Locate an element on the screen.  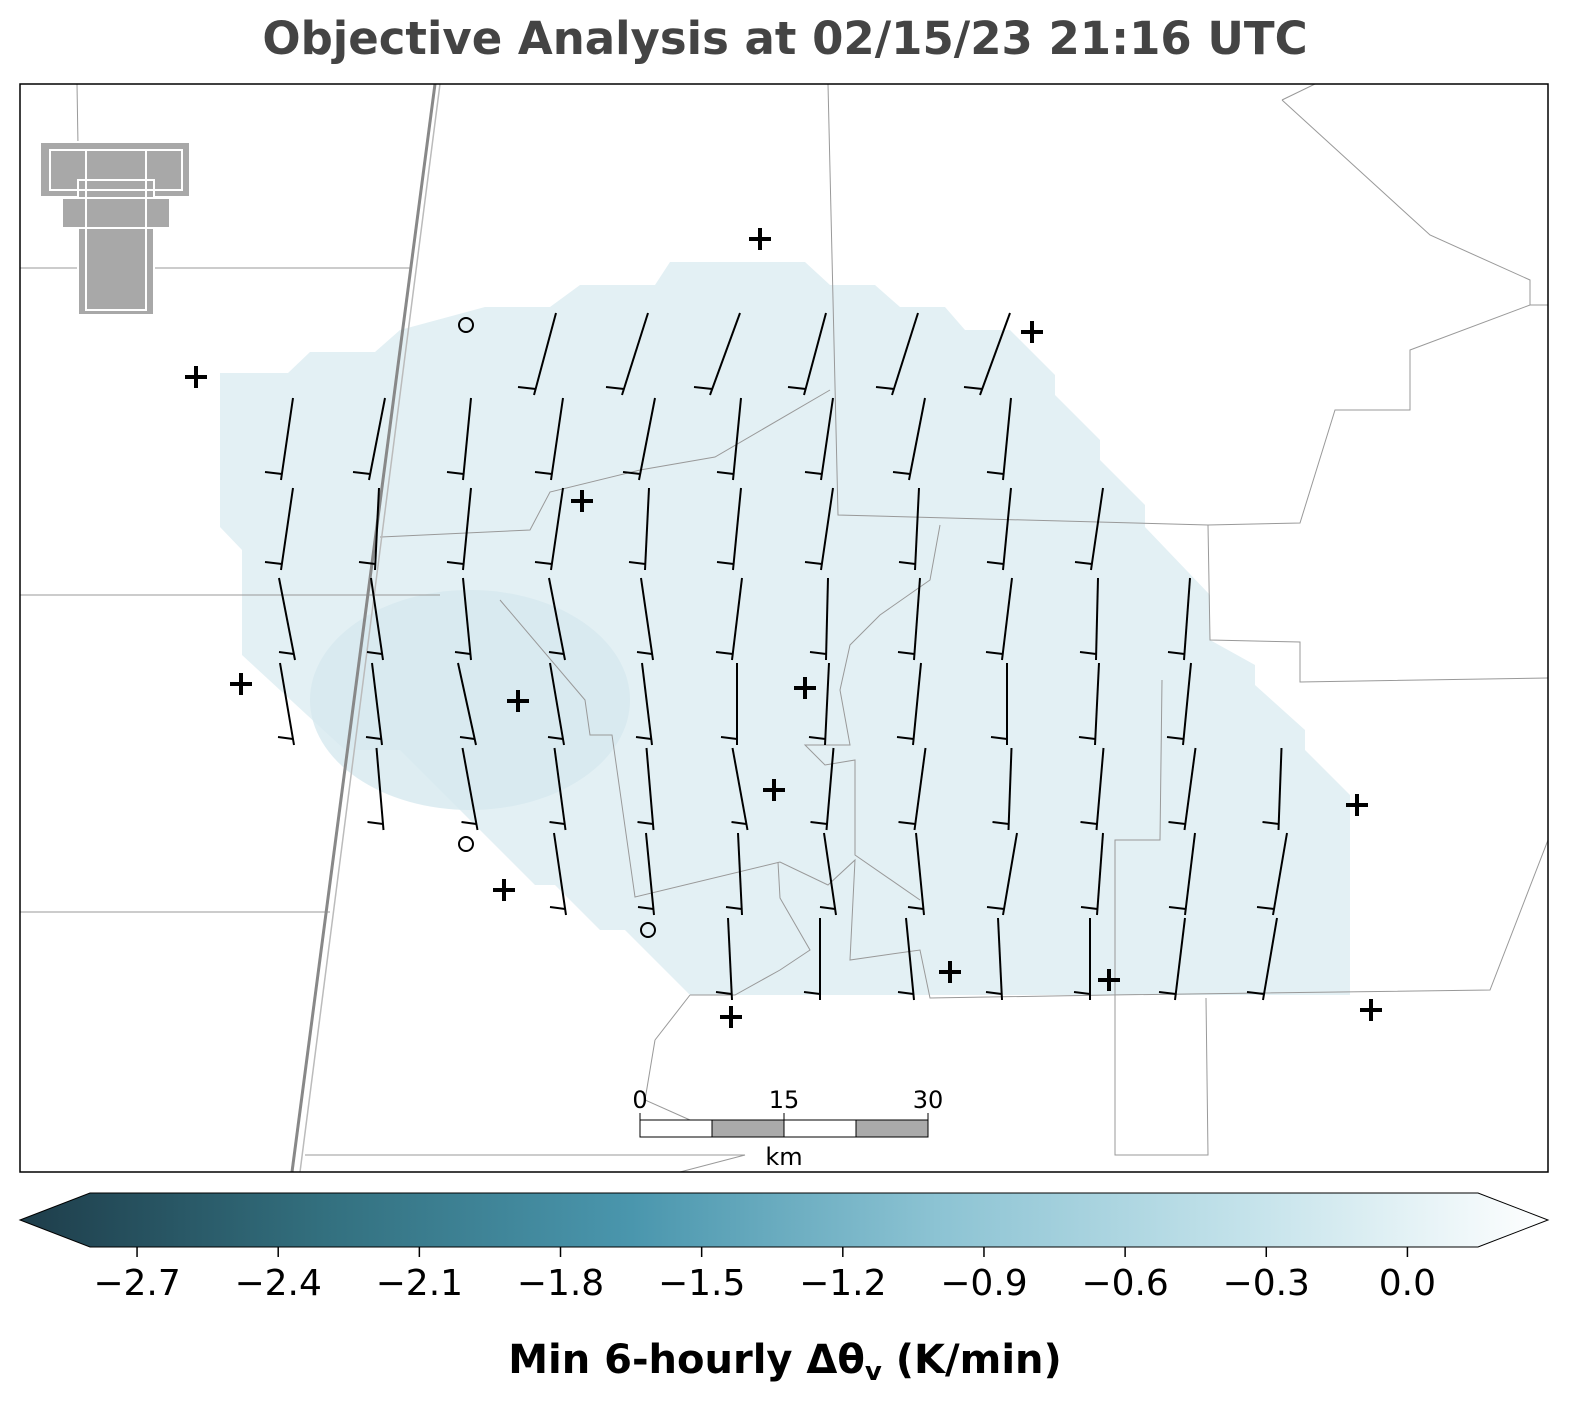
colorbar-tick-label: −2.1 is located at coordinates (419, 1283).